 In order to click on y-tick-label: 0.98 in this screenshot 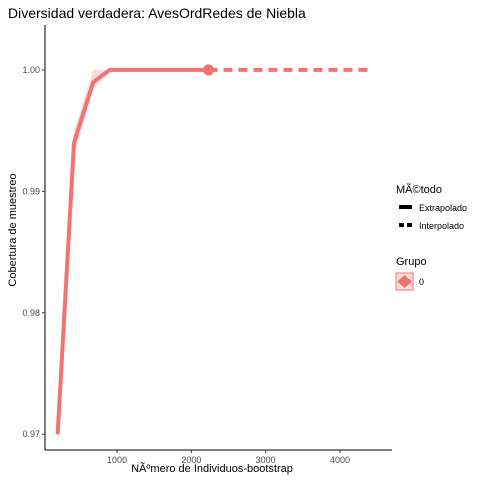, I will do `click(31, 313)`.